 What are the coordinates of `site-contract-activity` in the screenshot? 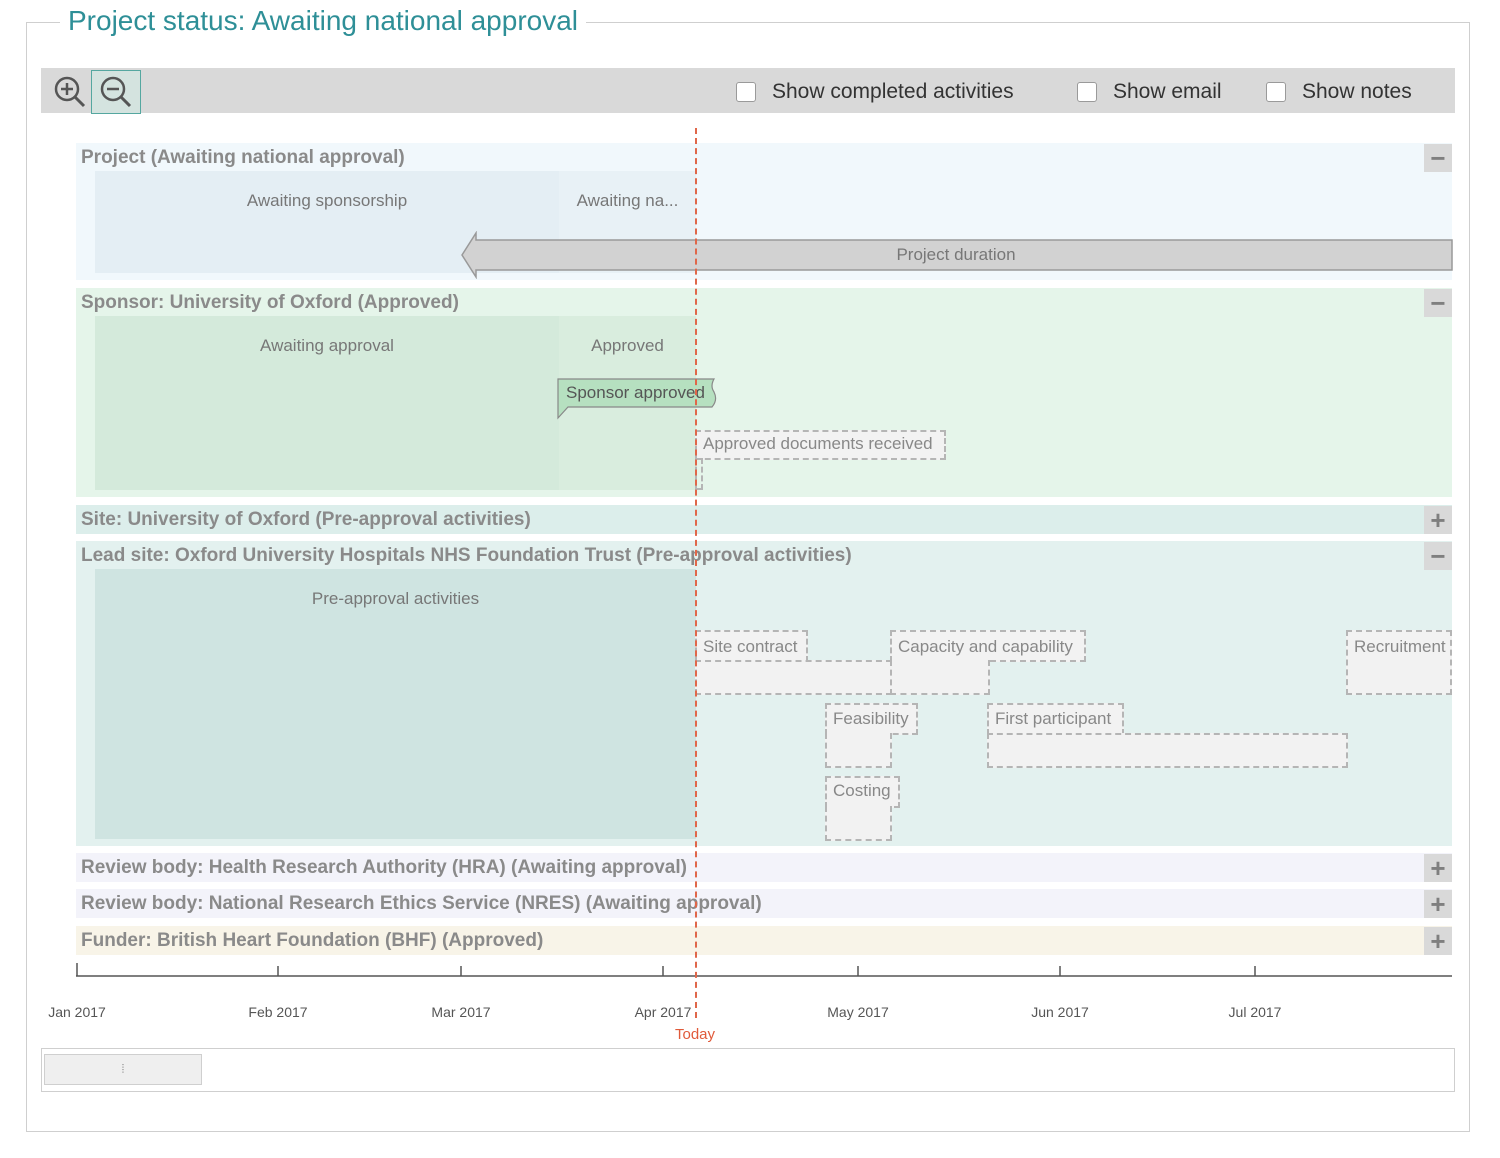 It's located at (751, 646).